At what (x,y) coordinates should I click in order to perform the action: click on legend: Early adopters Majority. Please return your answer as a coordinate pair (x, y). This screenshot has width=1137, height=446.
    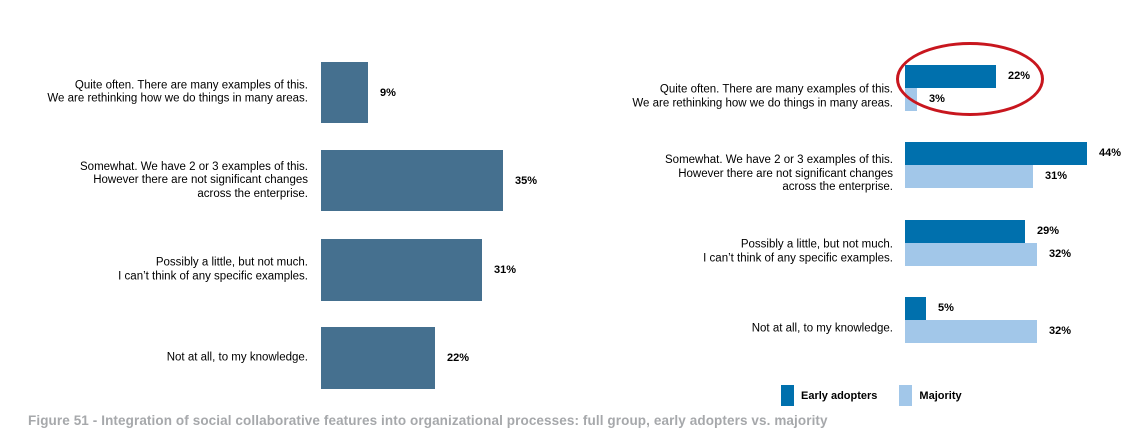
    Looking at the image, I should click on (871, 395).